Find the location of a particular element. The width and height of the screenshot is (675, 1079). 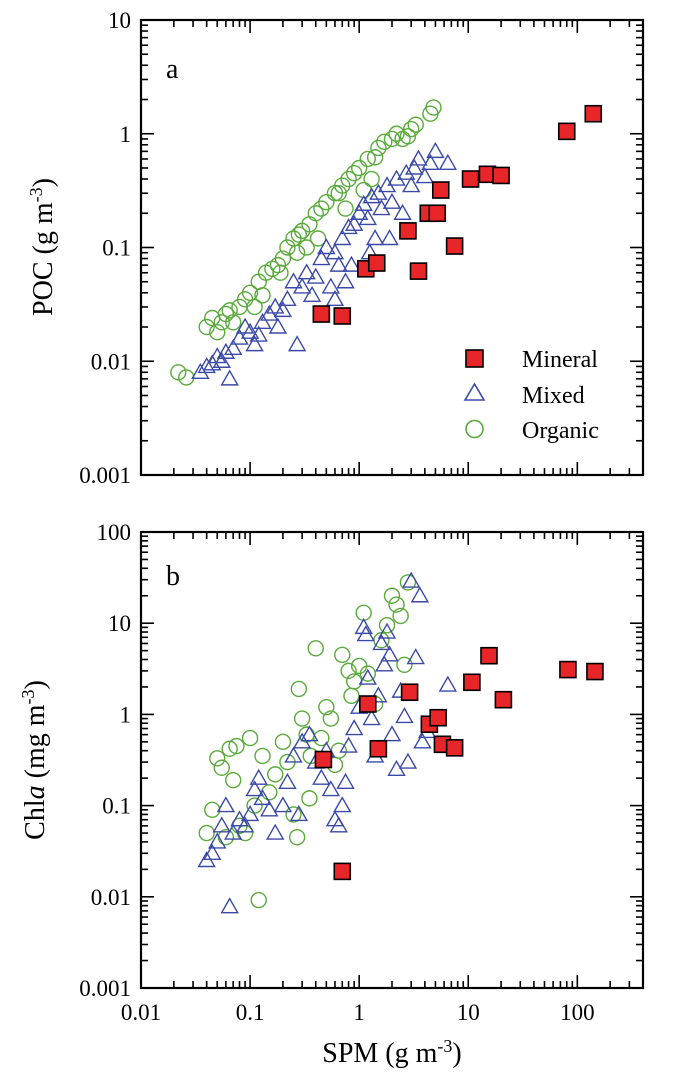

x-tick-label: 10 is located at coordinates (468, 1012).